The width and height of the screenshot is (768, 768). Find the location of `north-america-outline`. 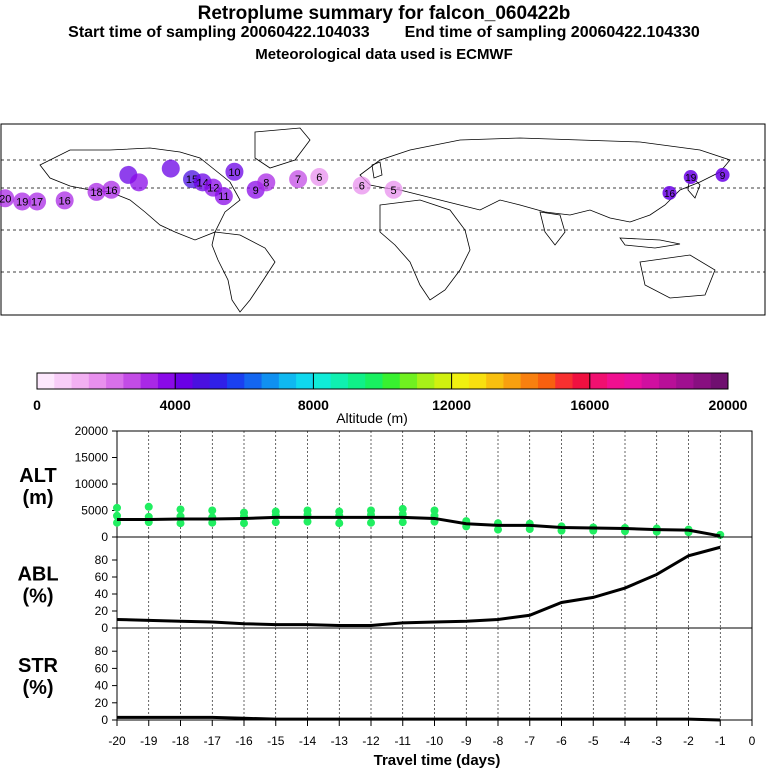

north-america-outline is located at coordinates (140, 194).